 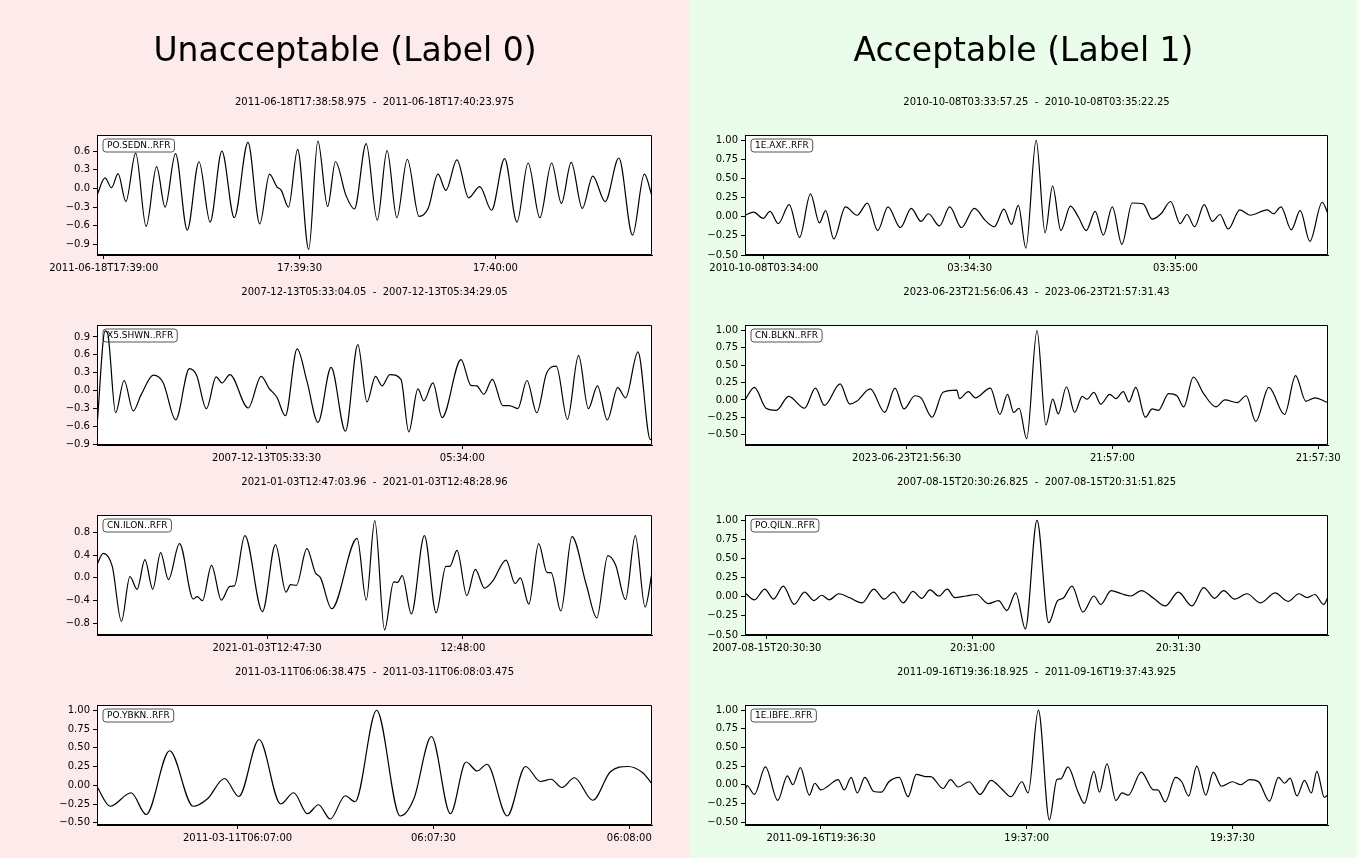 I want to click on annotation: 1E.IBFE..RFR, so click(x=784, y=715).